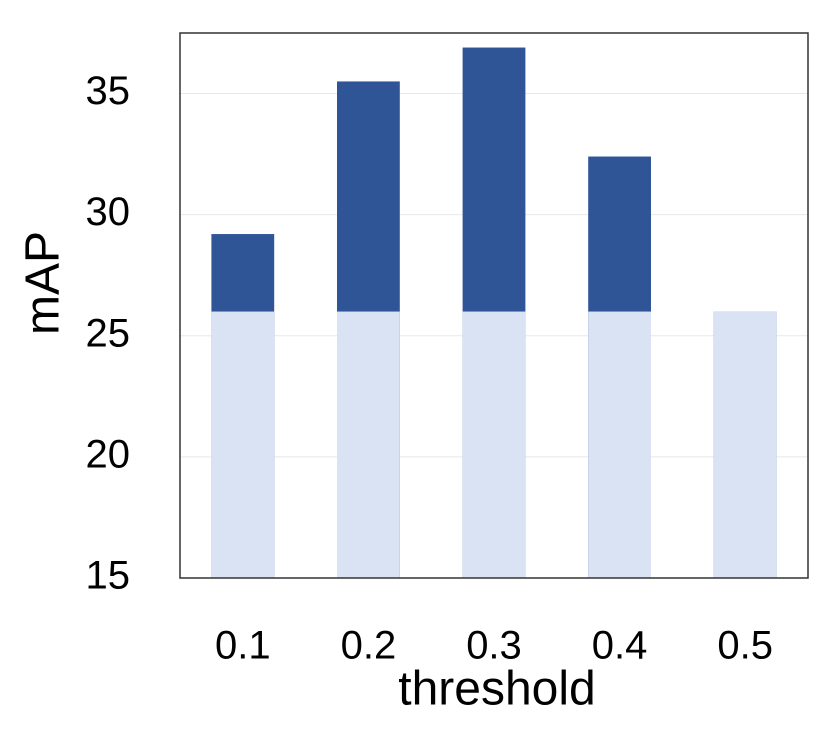 The image size is (830, 730). I want to click on x-tick-label: 0.5, so click(745, 646).